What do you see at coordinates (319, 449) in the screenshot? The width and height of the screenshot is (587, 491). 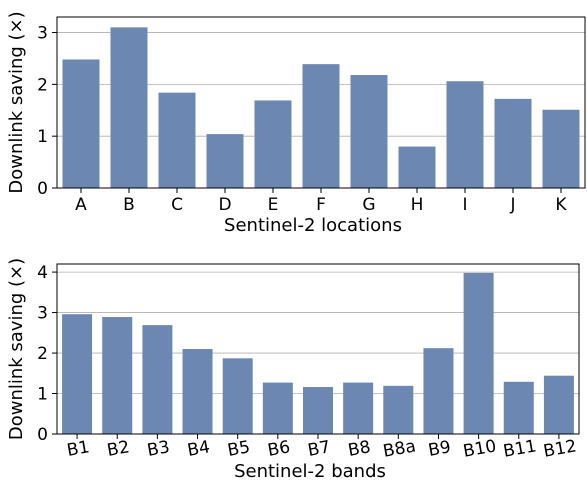 I see `x-tick-label: B7` at bounding box center [319, 449].